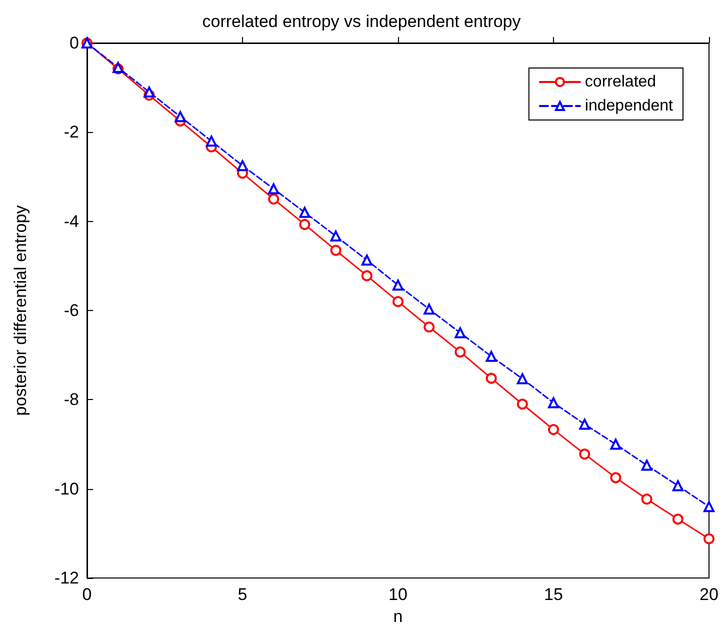 The image size is (723, 644). I want to click on y-tick-label: -2, so click(71, 132).